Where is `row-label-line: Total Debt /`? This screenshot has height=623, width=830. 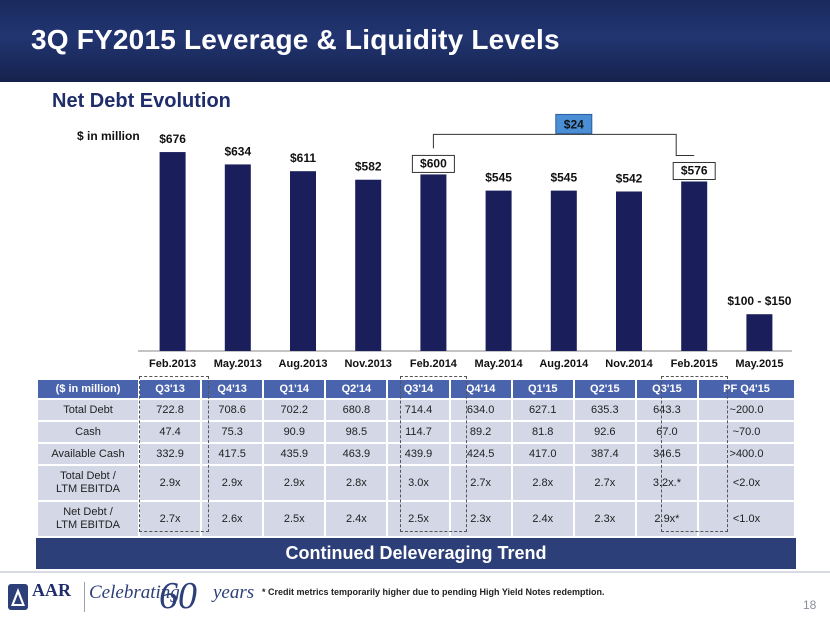
row-label-line: Total Debt / is located at coordinates (88, 476).